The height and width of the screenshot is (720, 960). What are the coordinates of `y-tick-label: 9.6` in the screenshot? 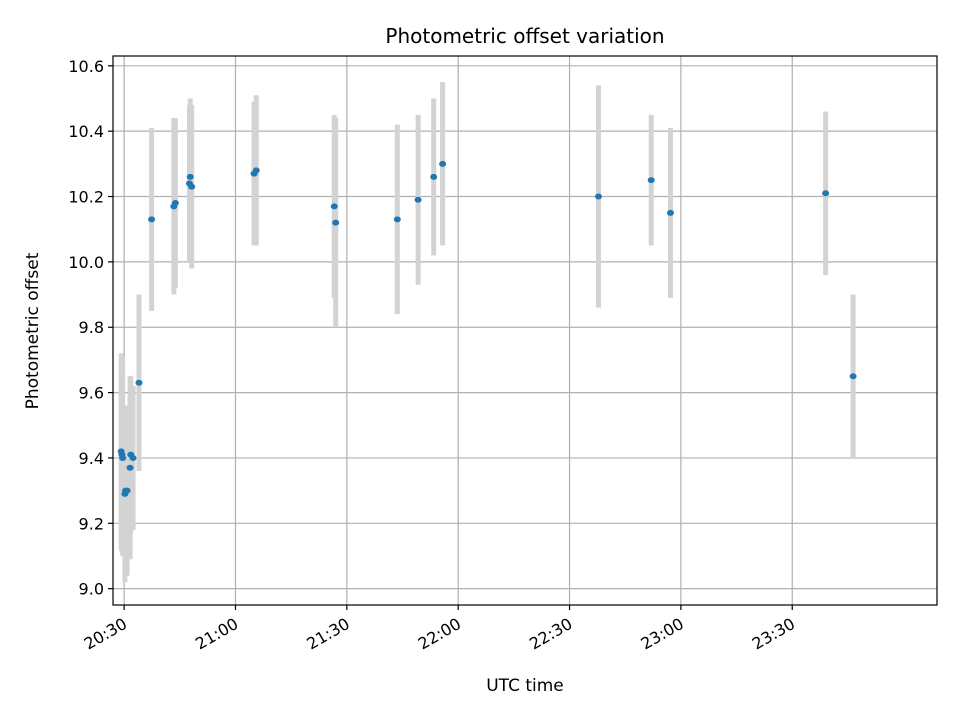 It's located at (91, 393).